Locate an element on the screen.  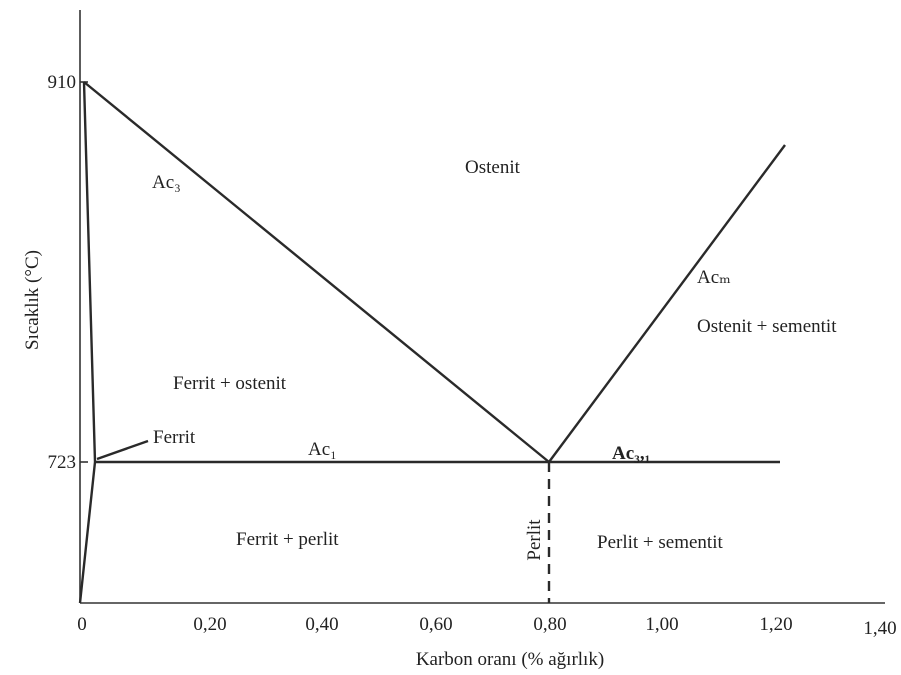
ferrite-boundary is located at coordinates (87, 342).